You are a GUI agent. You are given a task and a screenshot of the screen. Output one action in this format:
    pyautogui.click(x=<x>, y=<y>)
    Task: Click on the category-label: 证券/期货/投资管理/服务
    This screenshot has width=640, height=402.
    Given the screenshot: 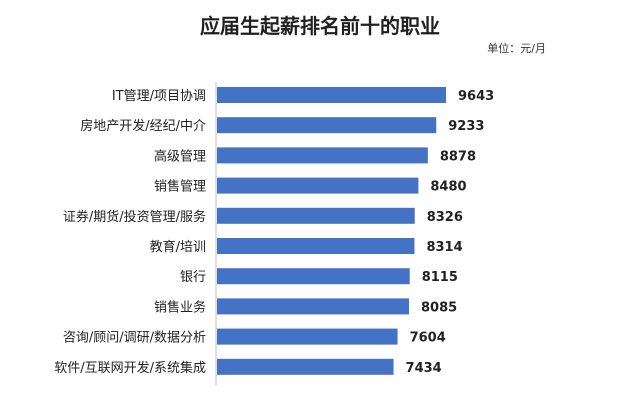 What is the action you would take?
    pyautogui.click(x=134, y=217)
    